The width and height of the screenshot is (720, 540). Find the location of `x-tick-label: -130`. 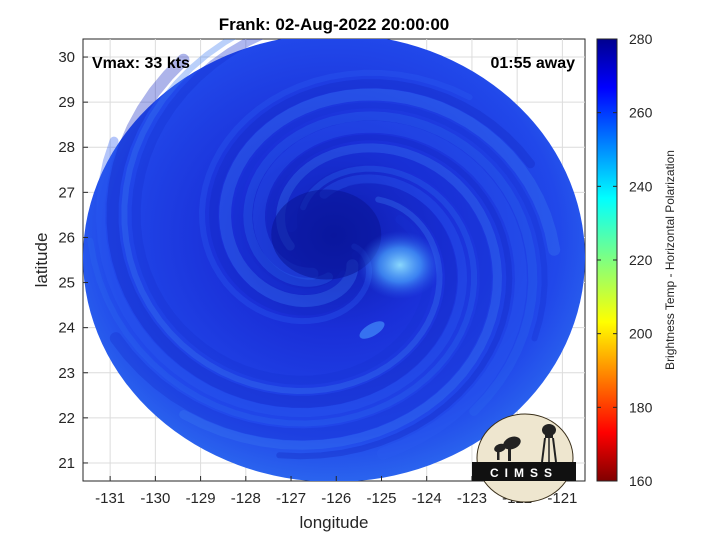

x-tick-label: -130 is located at coordinates (155, 498).